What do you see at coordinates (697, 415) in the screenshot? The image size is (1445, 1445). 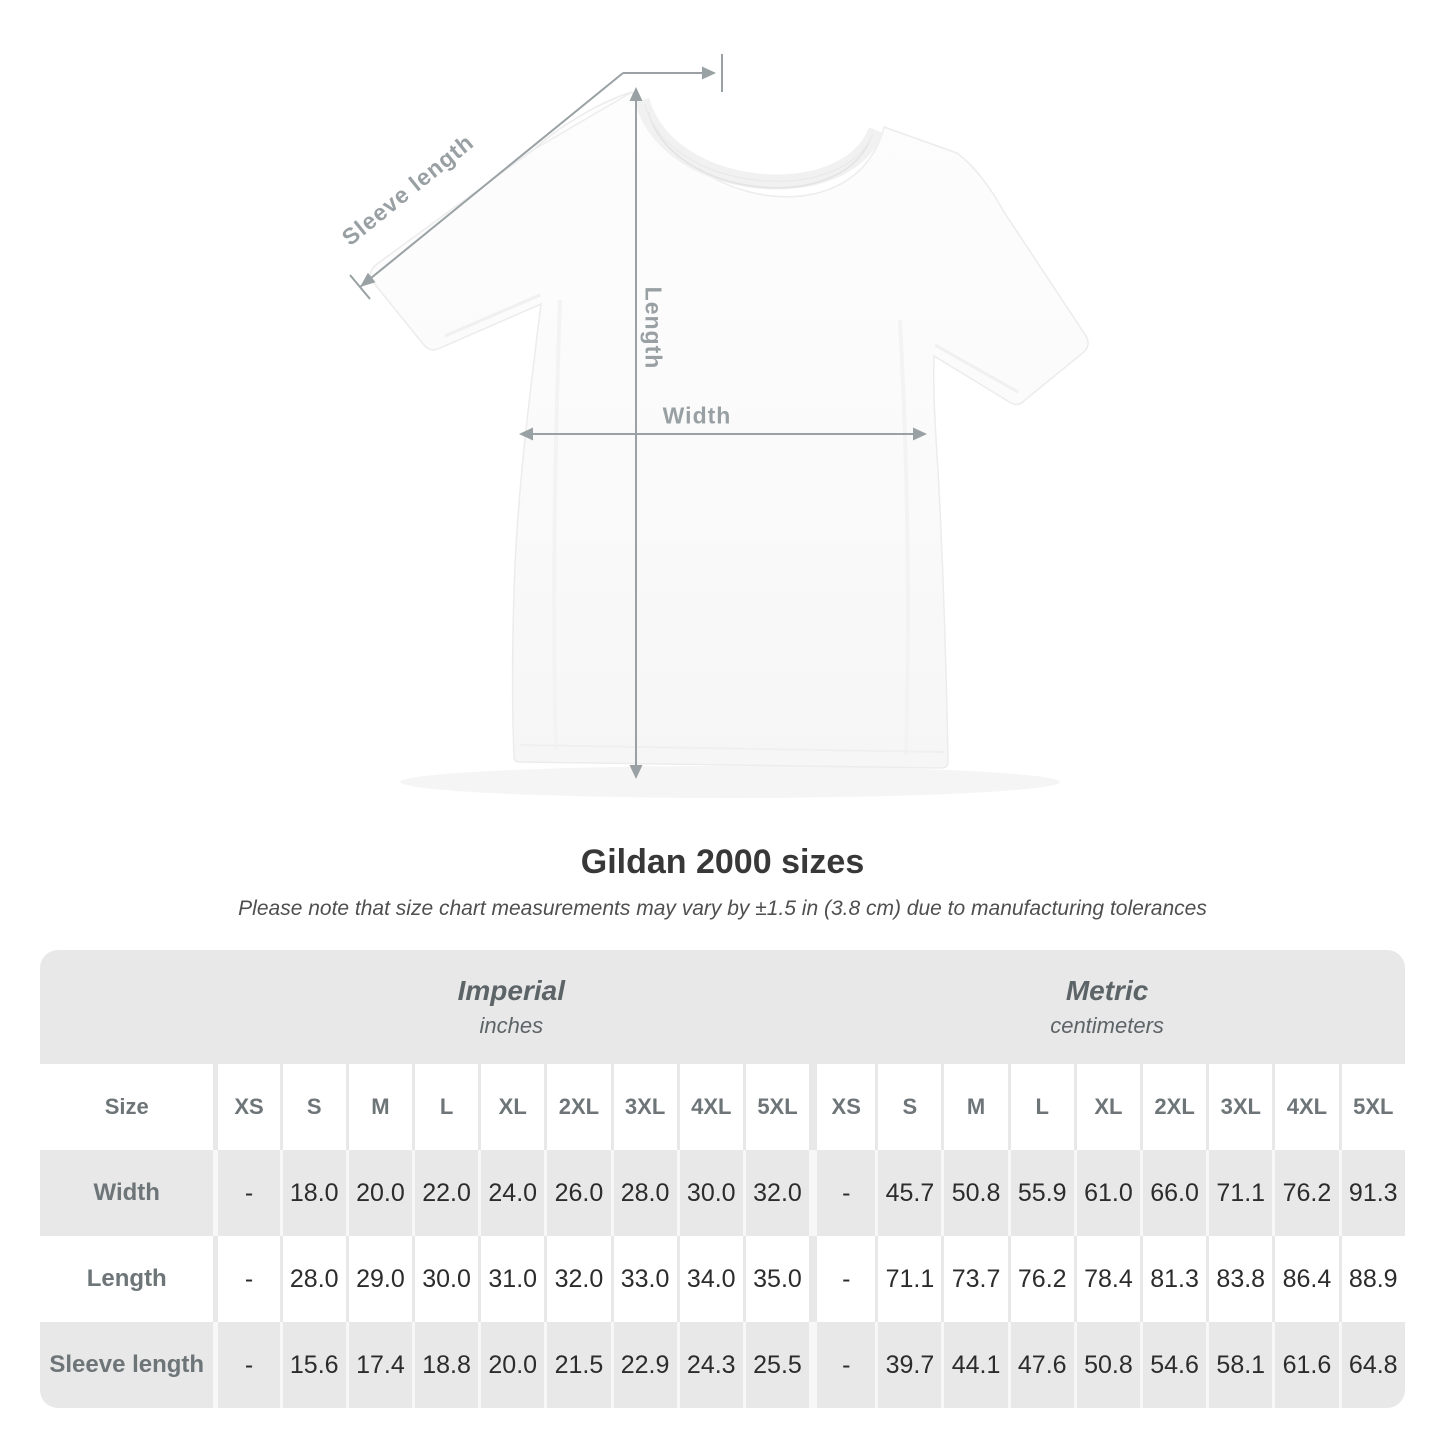 I see `width-label: Width` at bounding box center [697, 415].